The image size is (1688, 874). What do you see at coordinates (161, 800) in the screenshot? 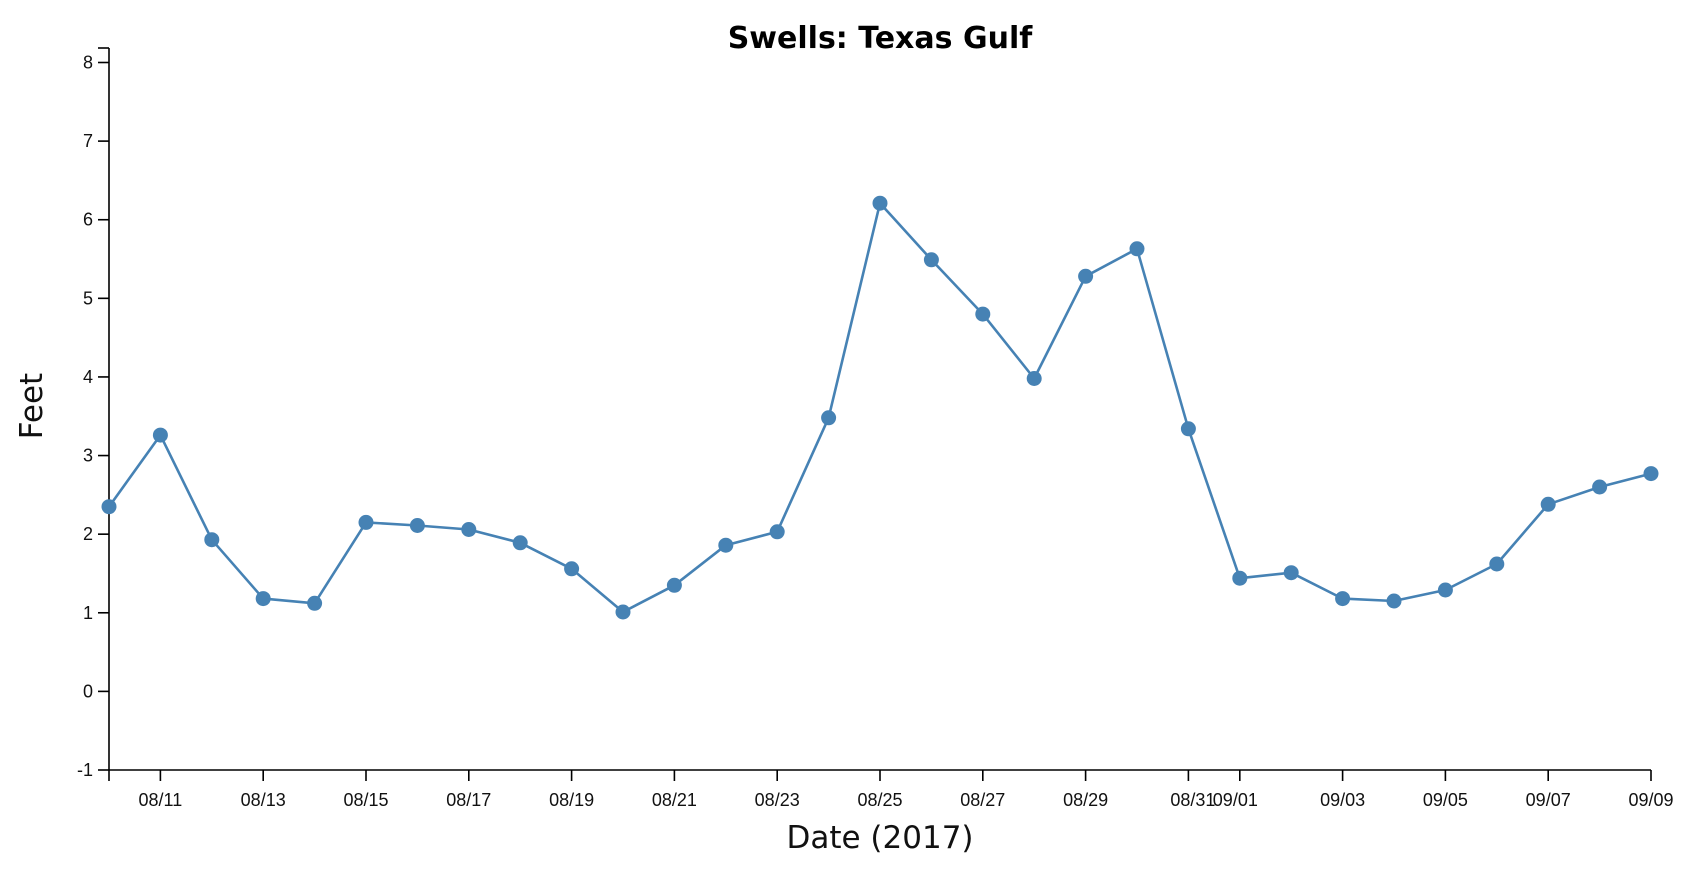
I see `x-tick-label: 08/11` at bounding box center [161, 800].